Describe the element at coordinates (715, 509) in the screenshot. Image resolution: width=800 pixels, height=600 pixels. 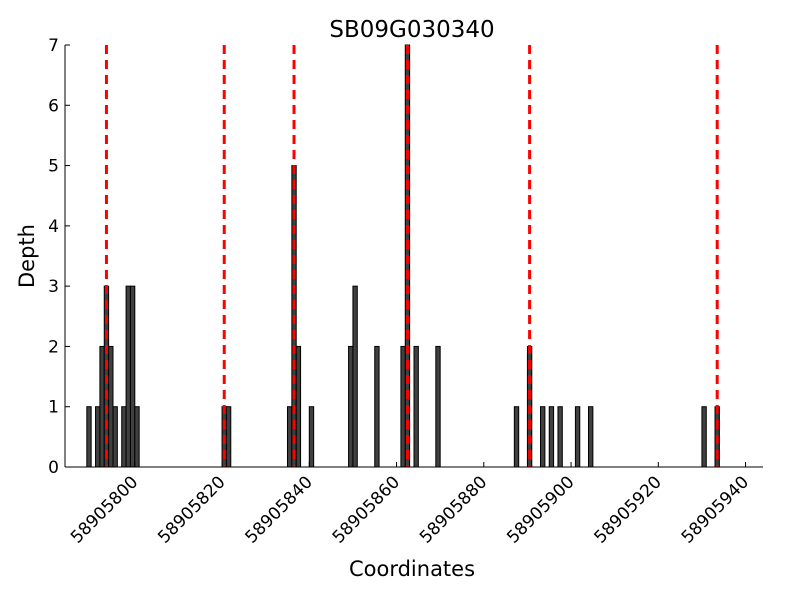
I see `x-tick-label: 58905940` at that location.